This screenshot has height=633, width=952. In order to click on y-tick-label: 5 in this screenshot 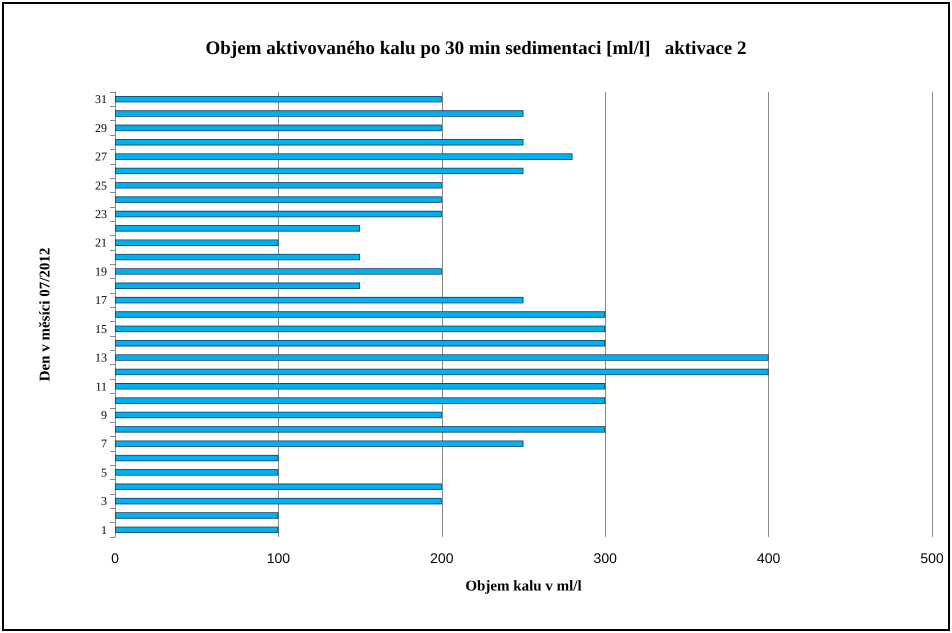, I will do `click(104, 472)`.